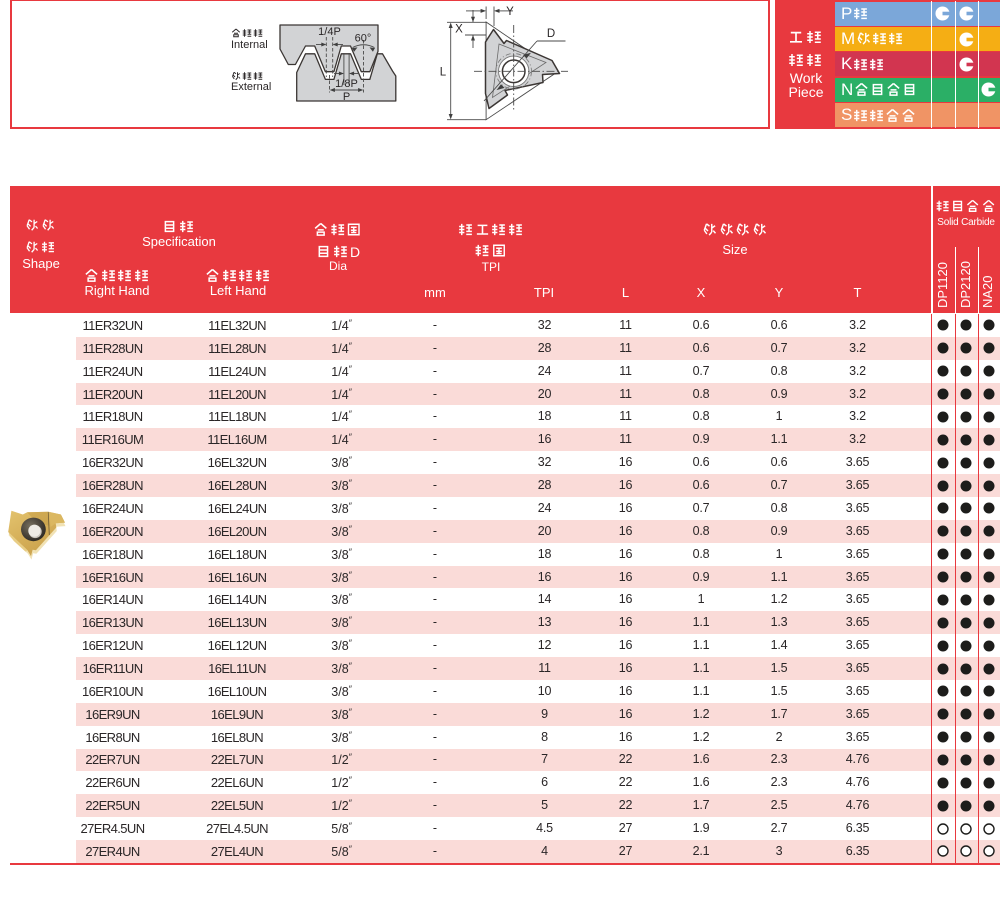 The image size is (1000, 920). Describe the element at coordinates (346, 97) in the screenshot. I see `svg-text: P` at that location.